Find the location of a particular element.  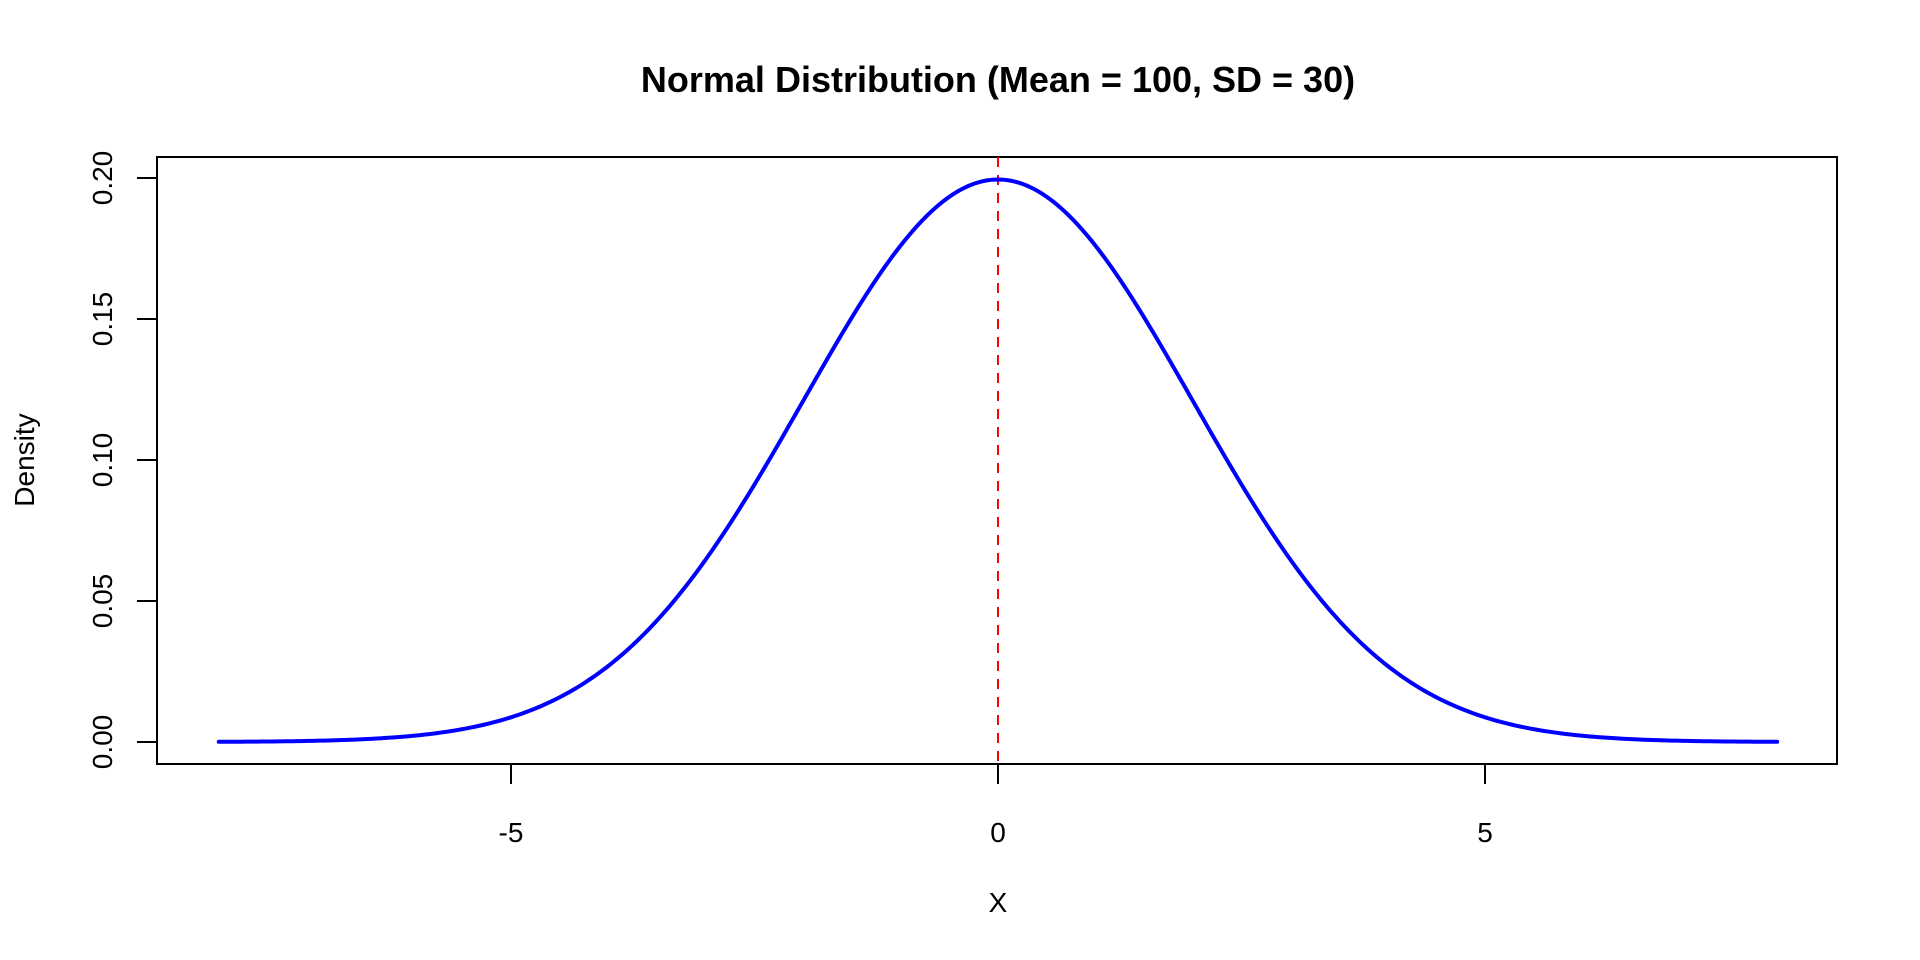

x-axis: -5 0 5 is located at coordinates (996, 806).